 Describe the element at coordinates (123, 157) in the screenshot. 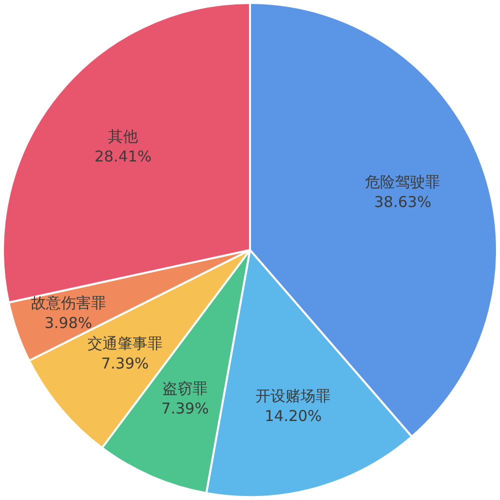

I see `data-label: 28.41%` at that location.